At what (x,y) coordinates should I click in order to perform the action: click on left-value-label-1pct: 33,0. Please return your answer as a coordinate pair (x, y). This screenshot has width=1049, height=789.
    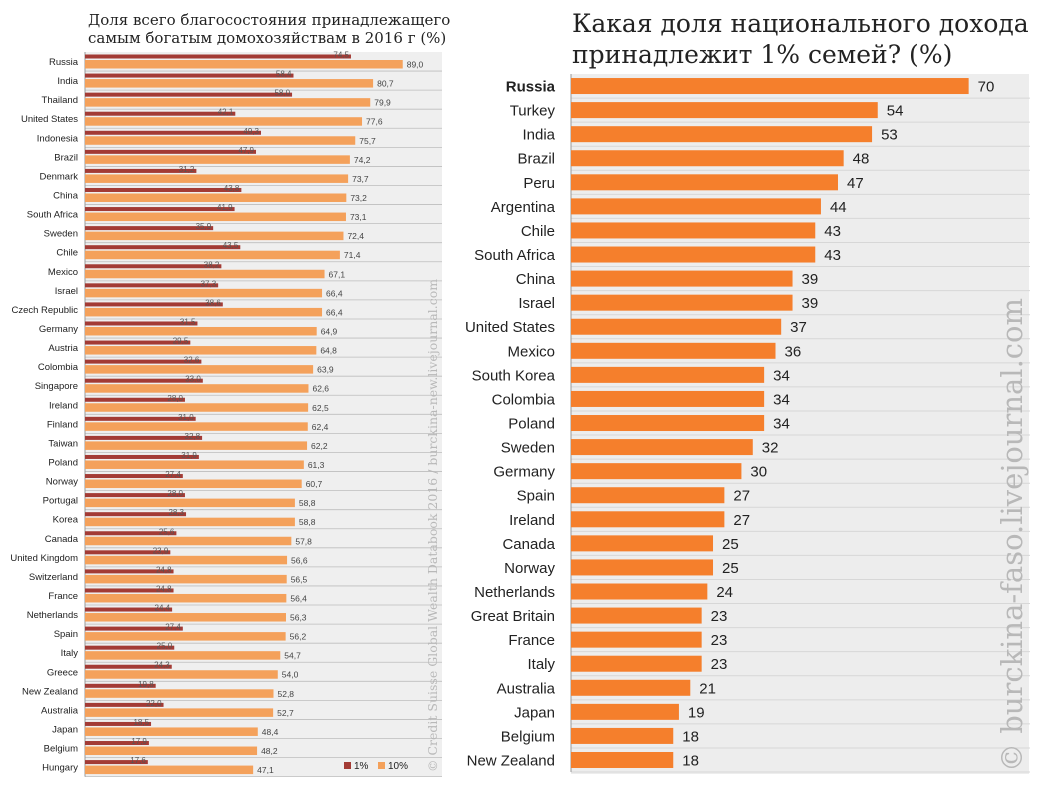
    Looking at the image, I should click on (193, 379).